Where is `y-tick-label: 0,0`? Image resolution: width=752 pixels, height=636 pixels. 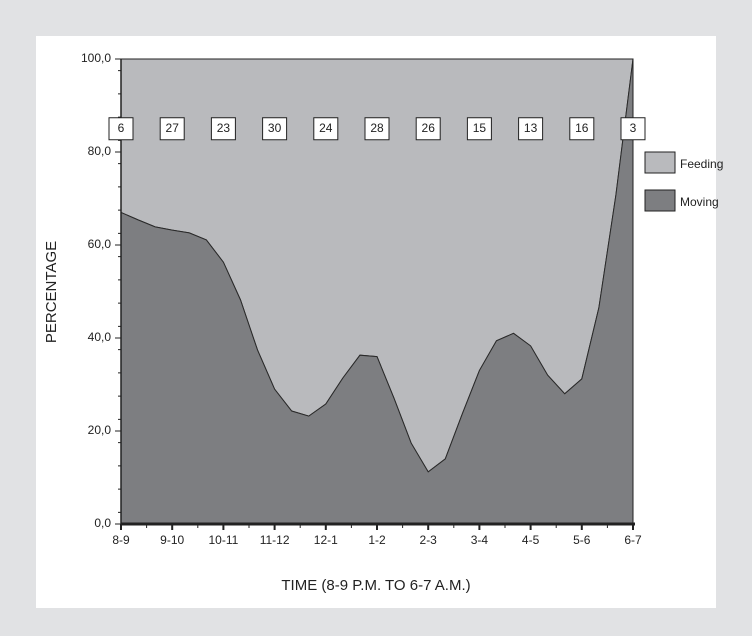 y-tick-label: 0,0 is located at coordinates (102, 523).